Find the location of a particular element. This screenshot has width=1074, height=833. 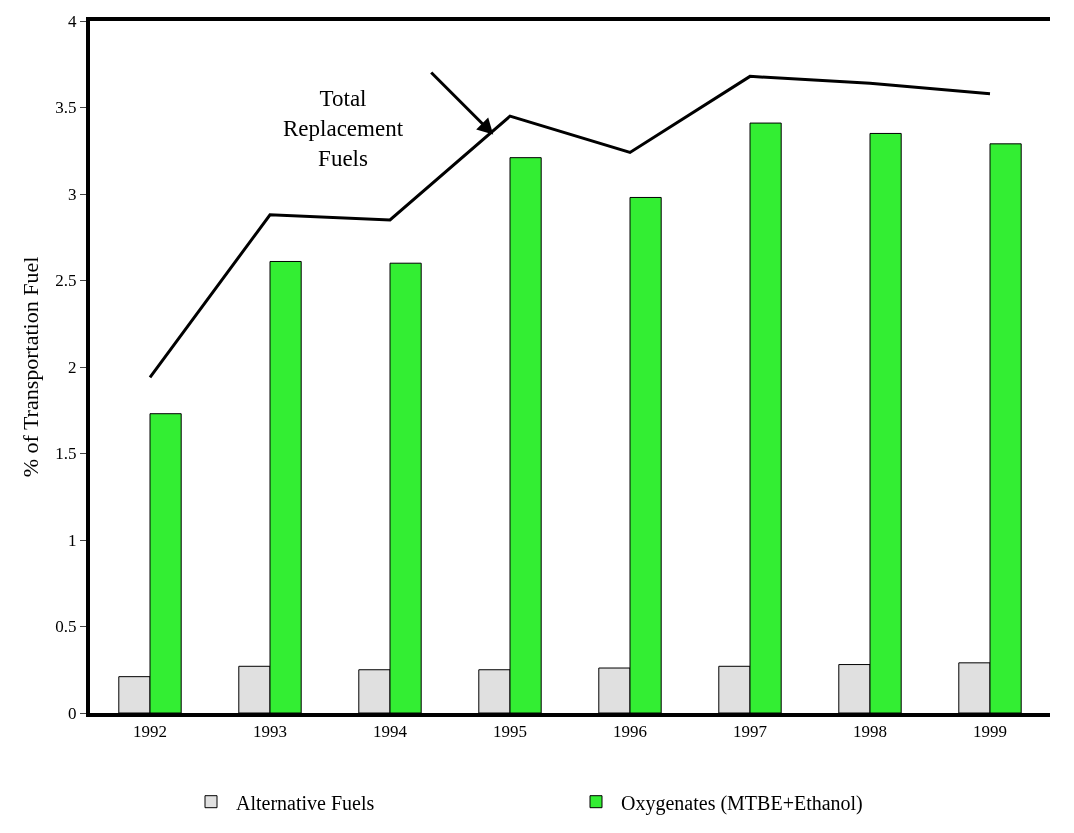

y-tick-label: 3 is located at coordinates (72, 194).